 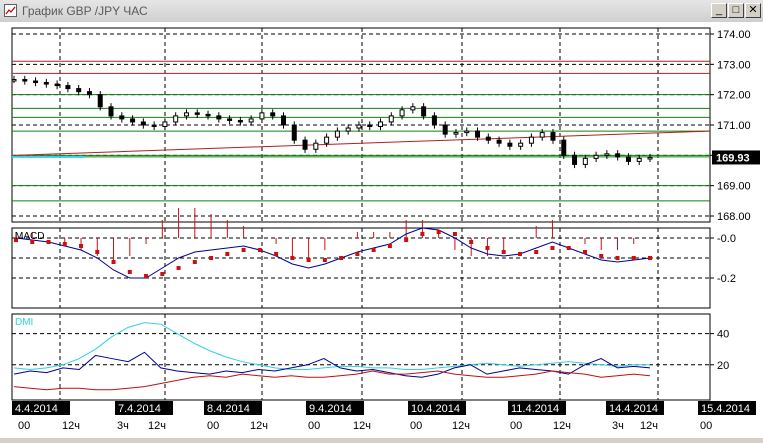 I want to click on title-bar: График GBP /JPY ЧАС _ □ ✕, so click(x=381, y=11).